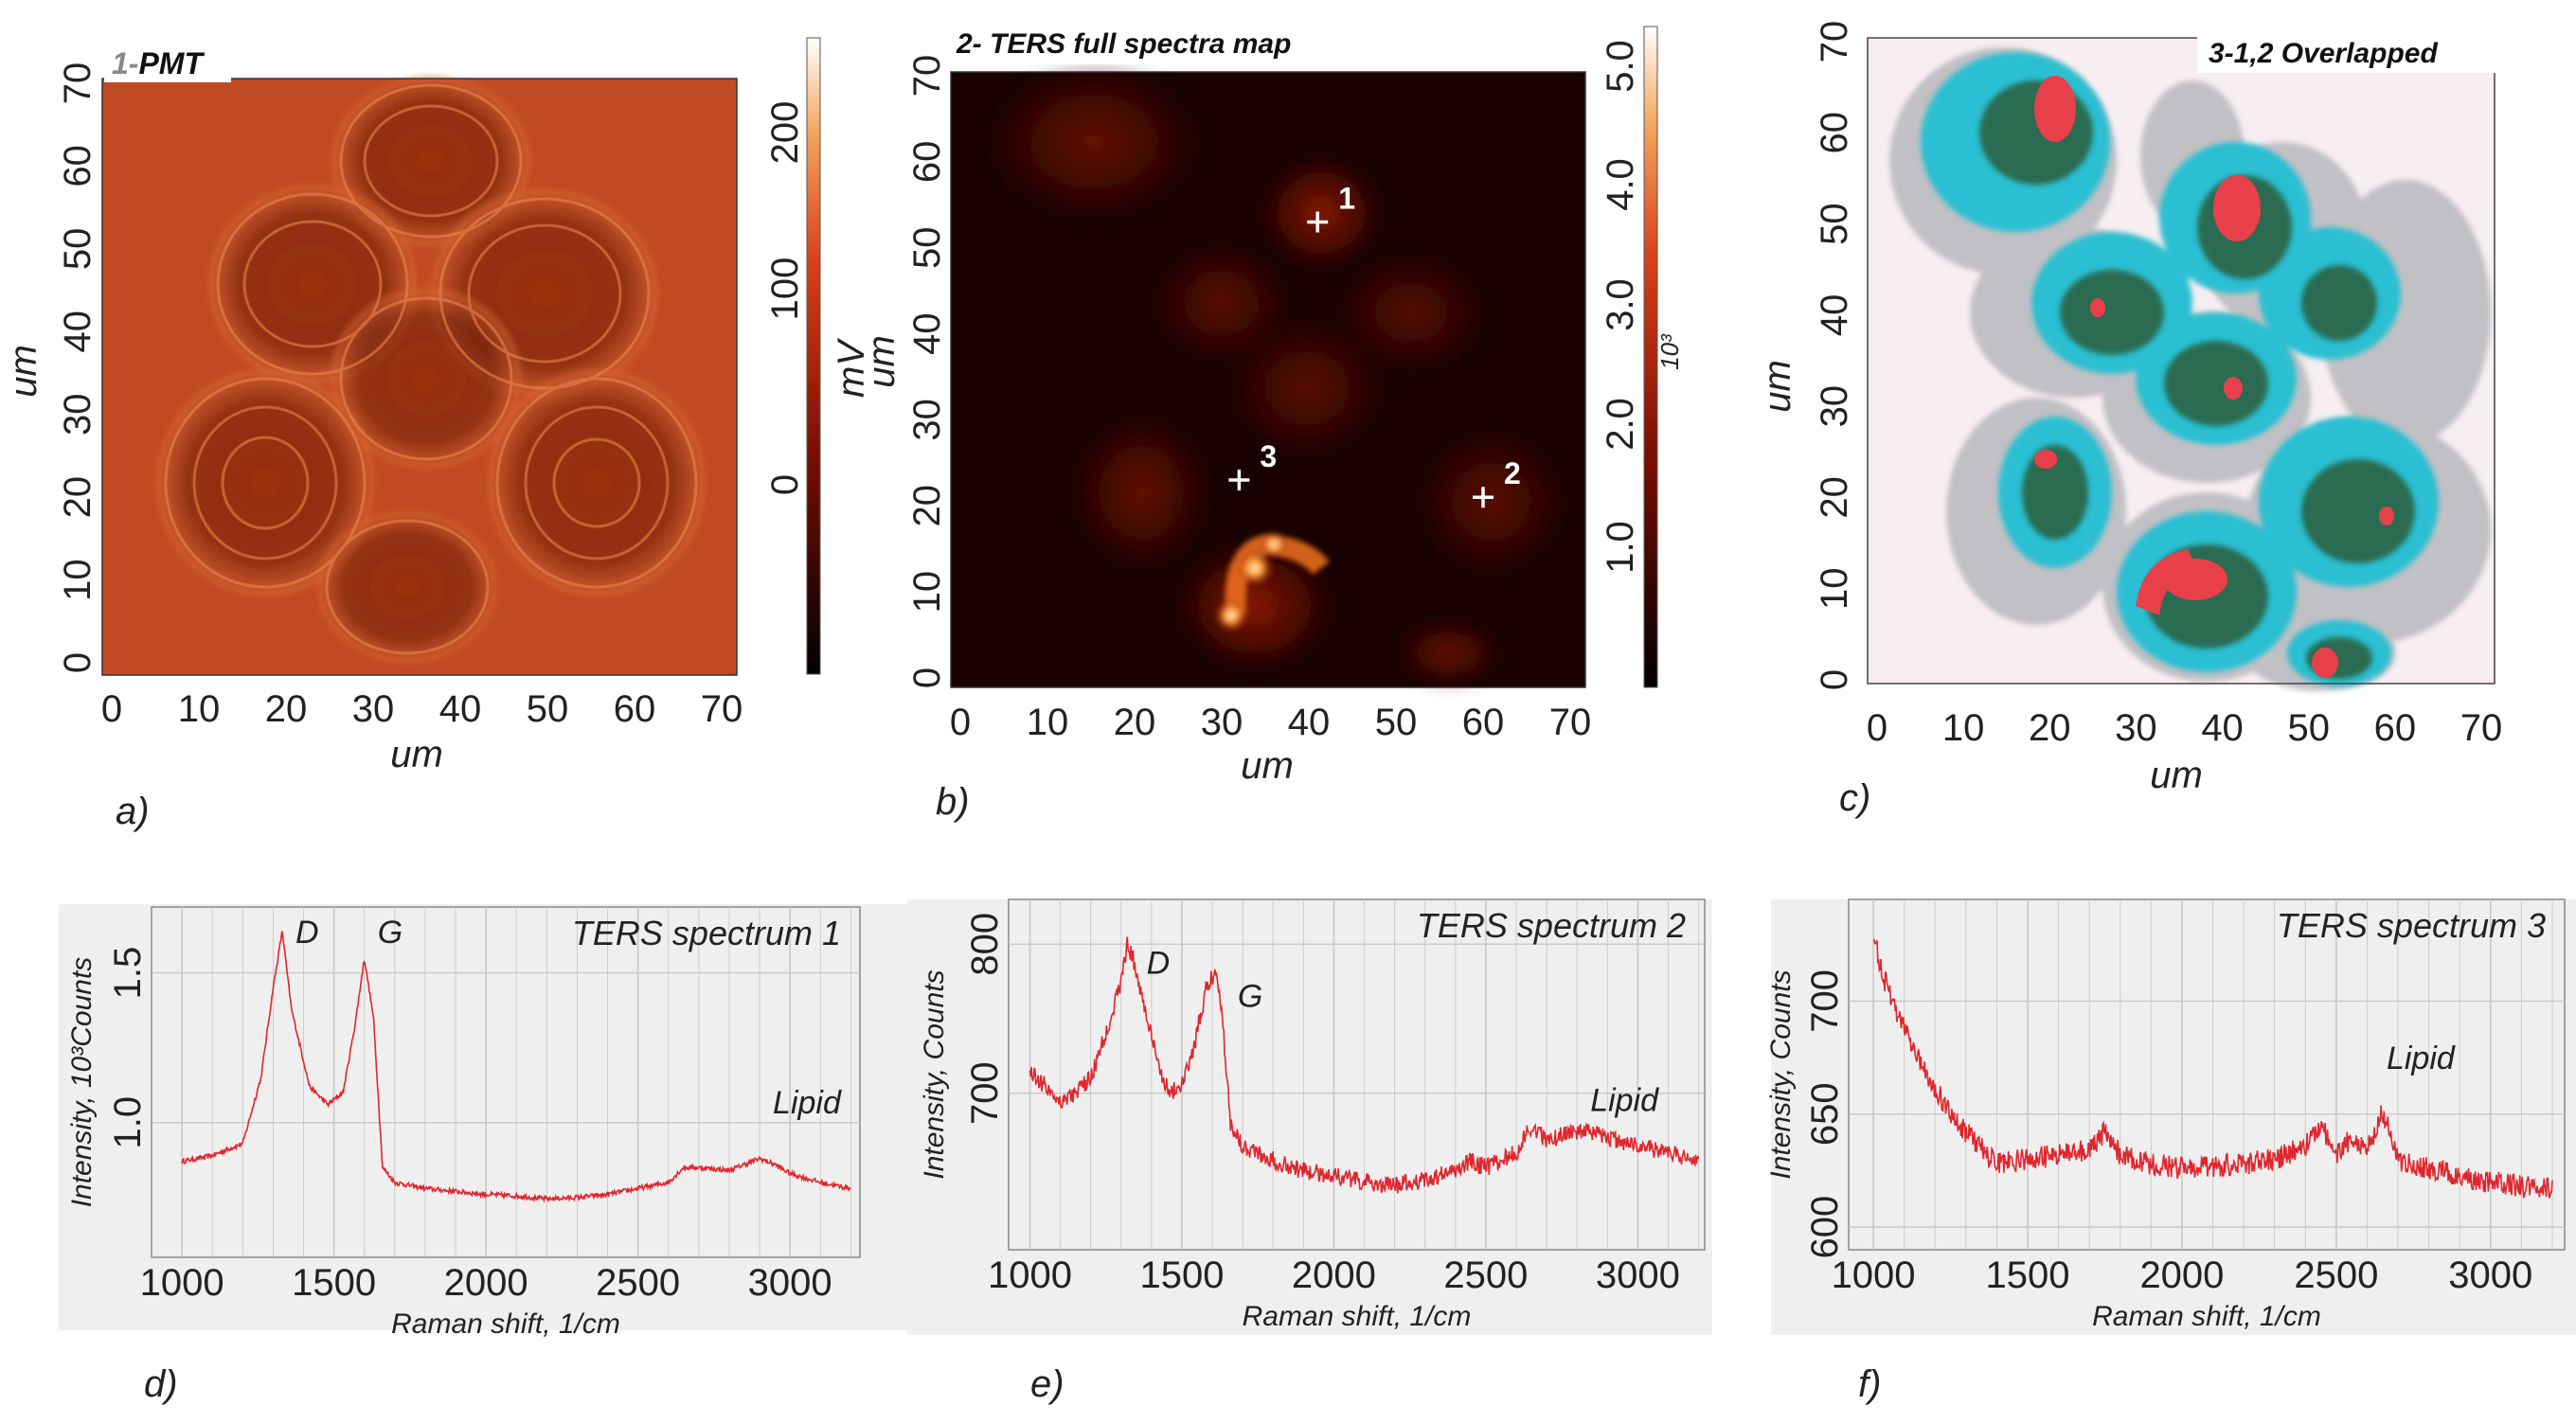  Describe the element at coordinates (785, 484) in the screenshot. I see `pmt-cbar-tick: 0` at that location.